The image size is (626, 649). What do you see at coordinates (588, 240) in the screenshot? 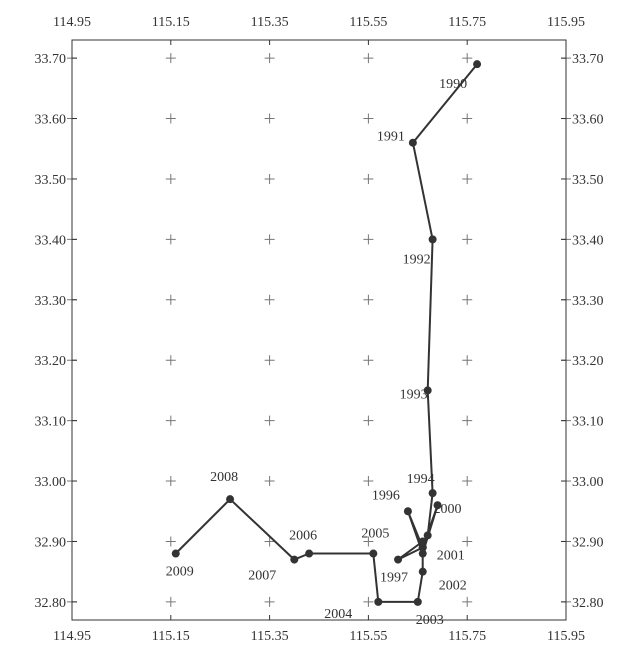
I see `y-tick-label-right: 33.40` at bounding box center [588, 240].